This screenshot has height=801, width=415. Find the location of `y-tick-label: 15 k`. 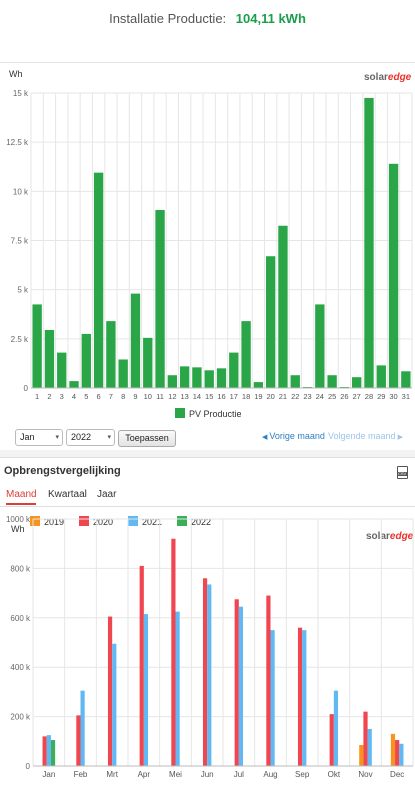

y-tick-label: 15 k is located at coordinates (21, 93).